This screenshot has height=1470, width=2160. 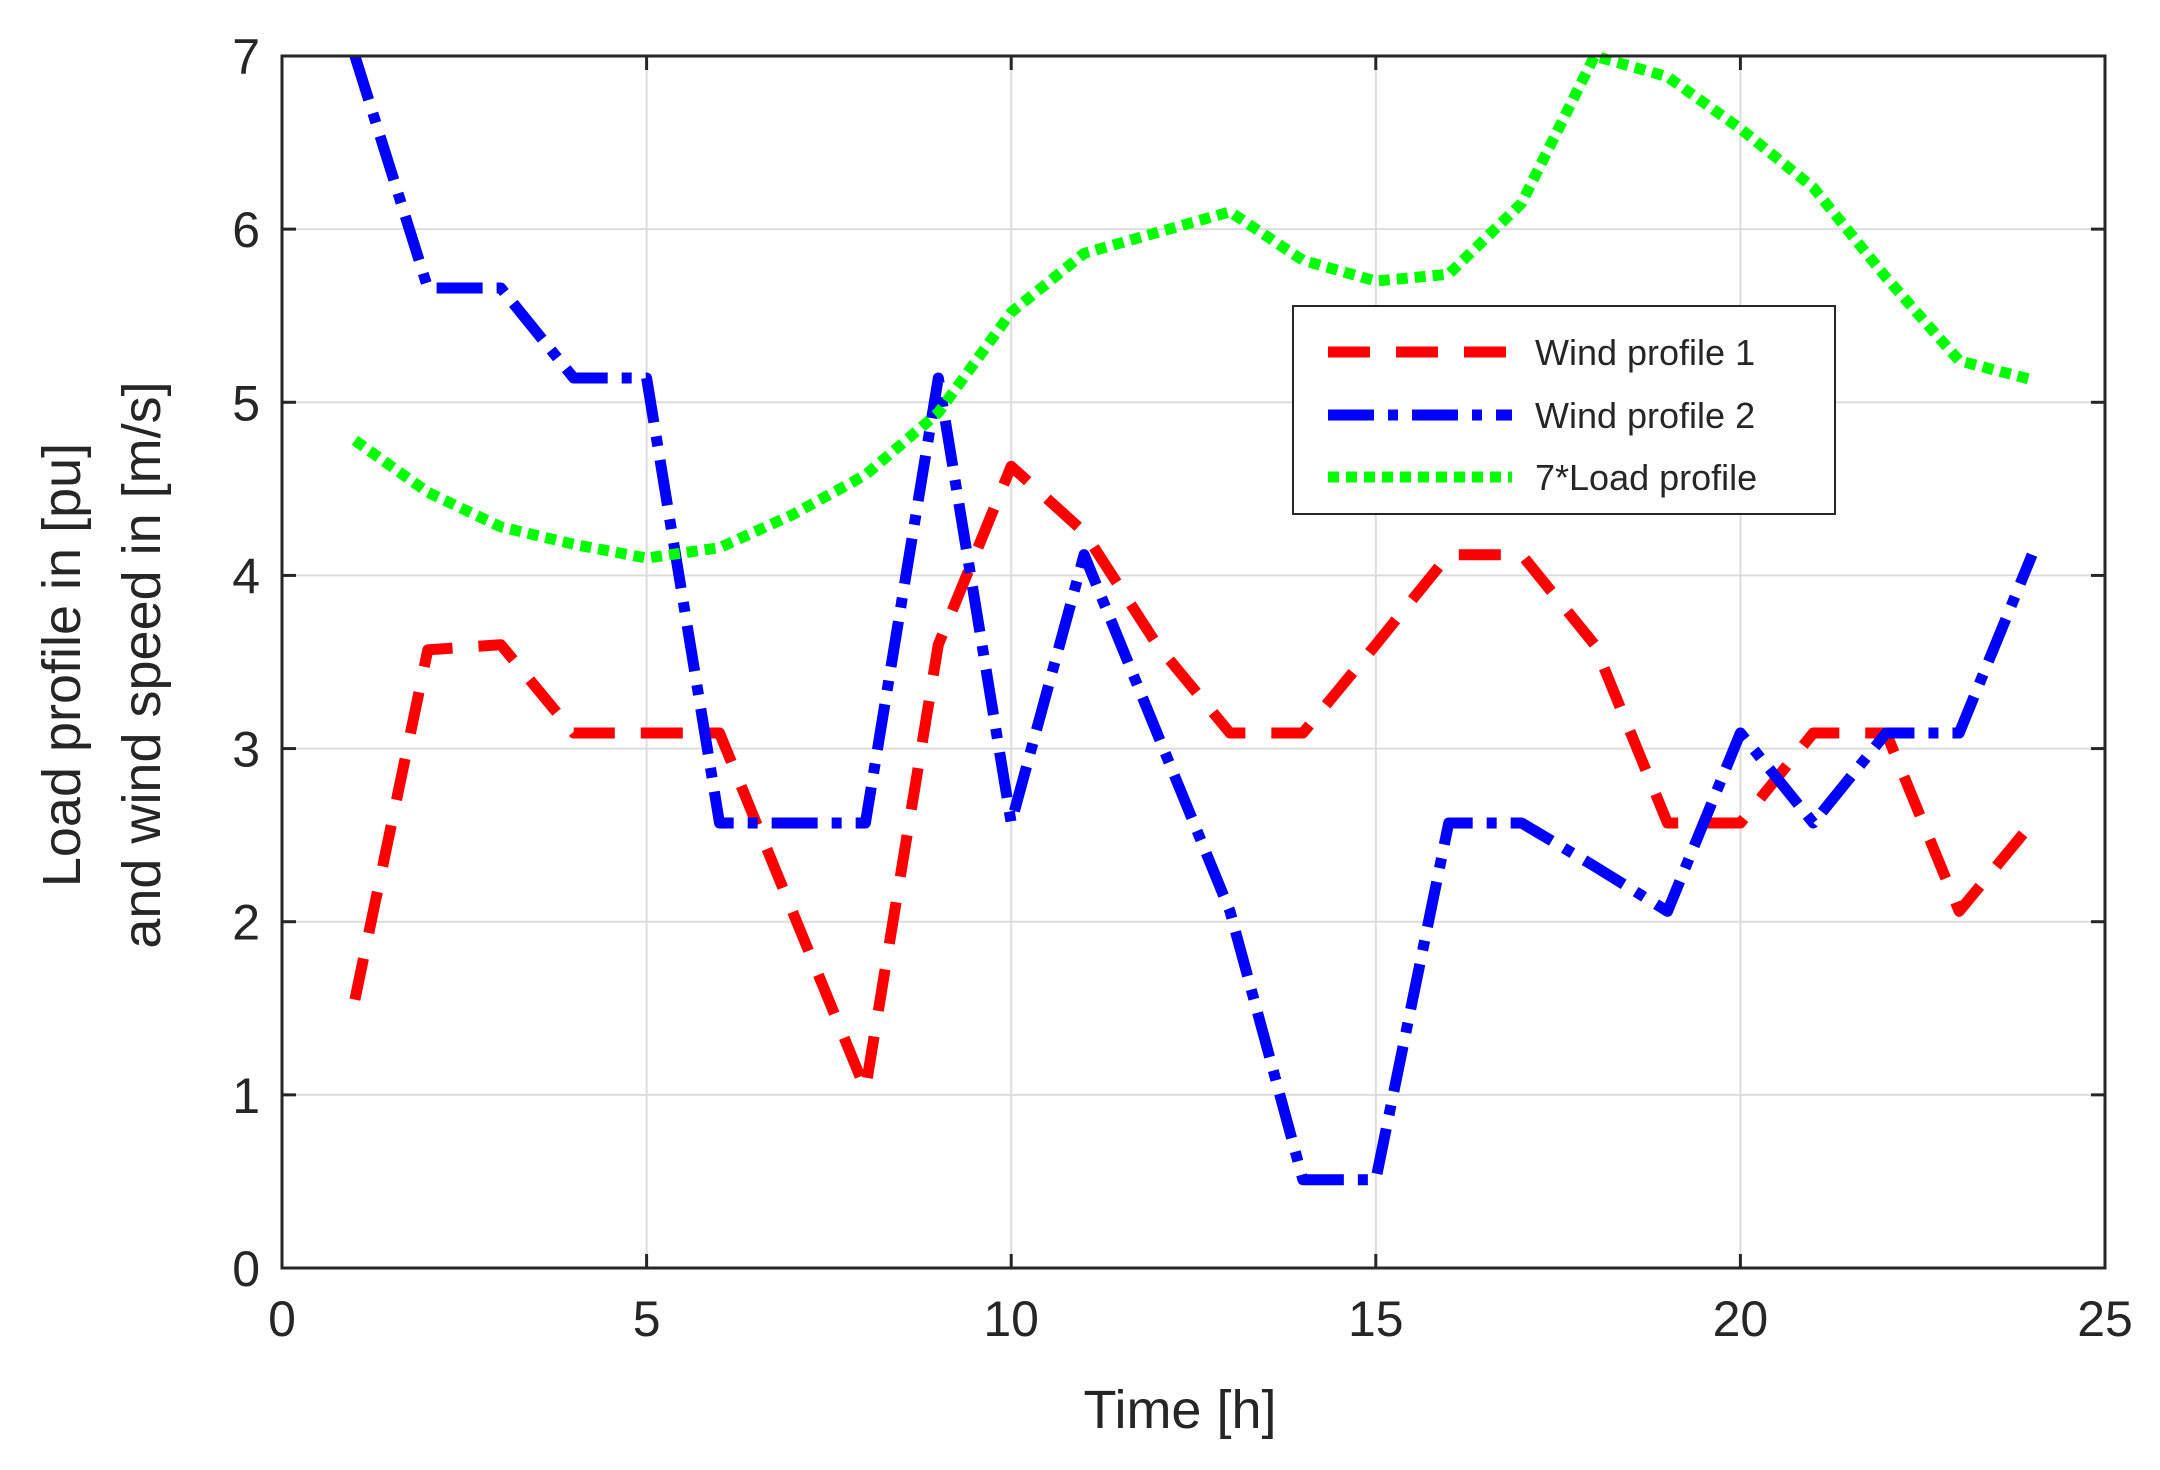 What do you see at coordinates (647, 1319) in the screenshot?
I see `x-tick-label: 5` at bounding box center [647, 1319].